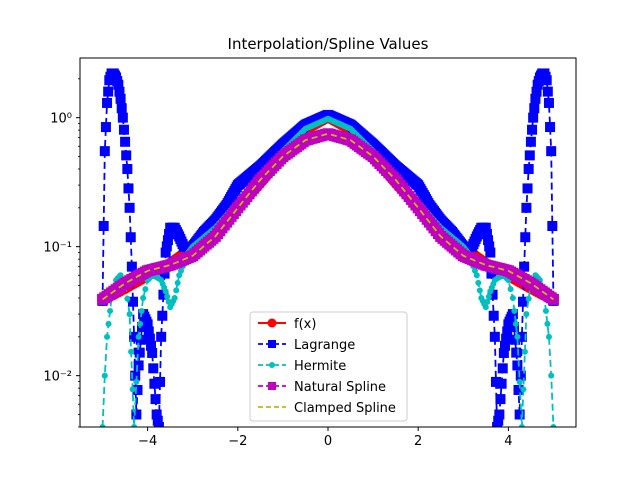 Image resolution: width=640 pixels, height=480 pixels. Describe the element at coordinates (418, 441) in the screenshot. I see `x-tick-label: 2` at that location.